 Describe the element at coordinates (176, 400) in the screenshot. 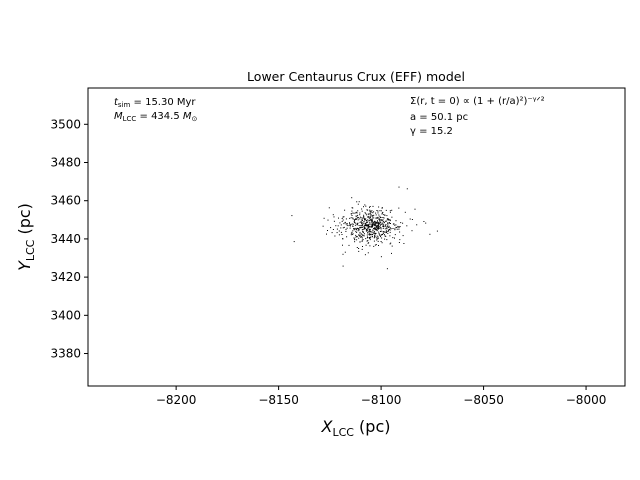

I see `x-tick-label: −8200` at that location.